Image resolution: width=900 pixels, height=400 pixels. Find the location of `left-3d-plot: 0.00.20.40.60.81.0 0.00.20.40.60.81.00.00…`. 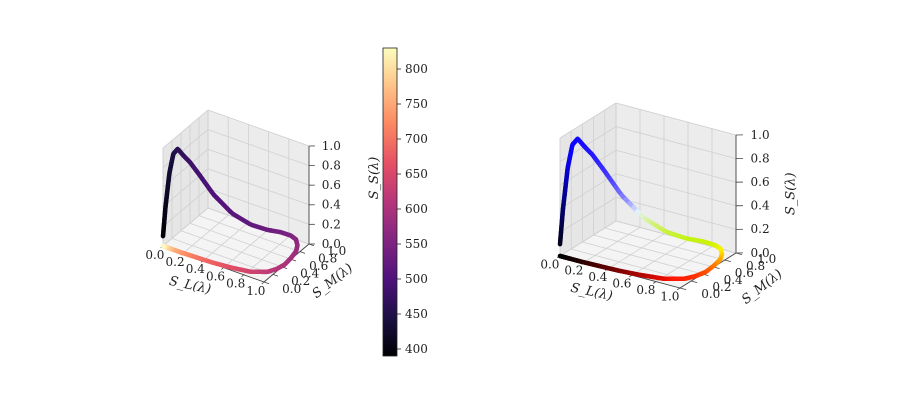

left-3d-plot: 0.00.20.40.60.81.0 0.00.20.40.60.81.00.00… is located at coordinates (250, 205).